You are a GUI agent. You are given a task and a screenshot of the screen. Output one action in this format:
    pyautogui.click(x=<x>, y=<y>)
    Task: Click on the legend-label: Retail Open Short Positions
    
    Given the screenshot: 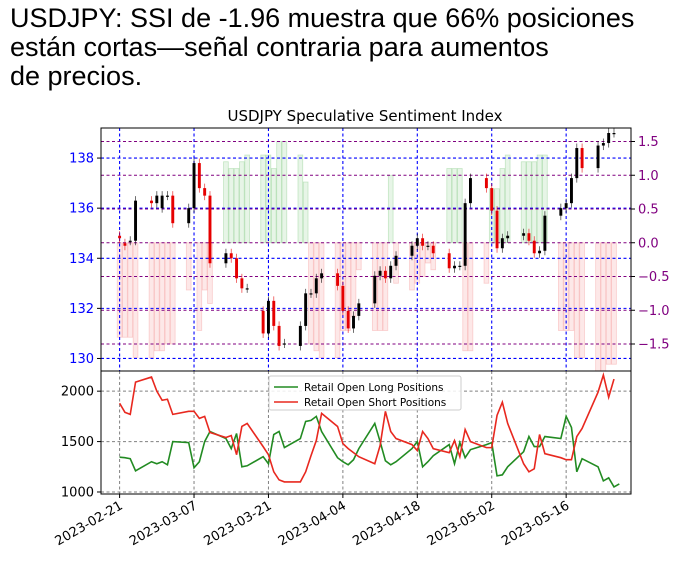 What is the action you would take?
    pyautogui.click(x=375, y=403)
    